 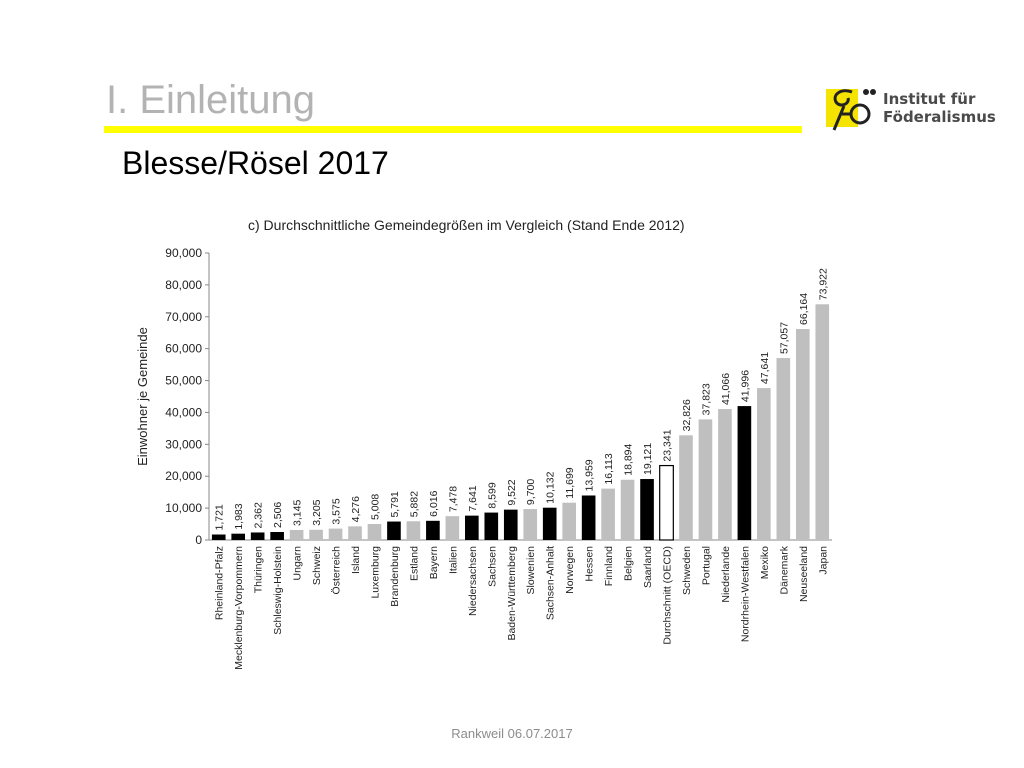 What do you see at coordinates (395, 576) in the screenshot?
I see `x-tick-label: Brandenburg` at bounding box center [395, 576].